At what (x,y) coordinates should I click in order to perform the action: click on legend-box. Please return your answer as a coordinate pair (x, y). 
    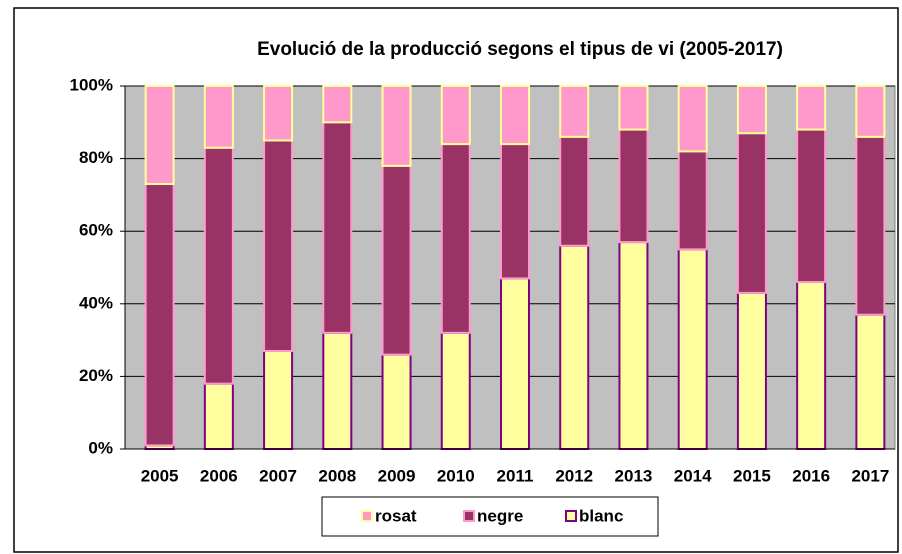
    Looking at the image, I should click on (490, 516).